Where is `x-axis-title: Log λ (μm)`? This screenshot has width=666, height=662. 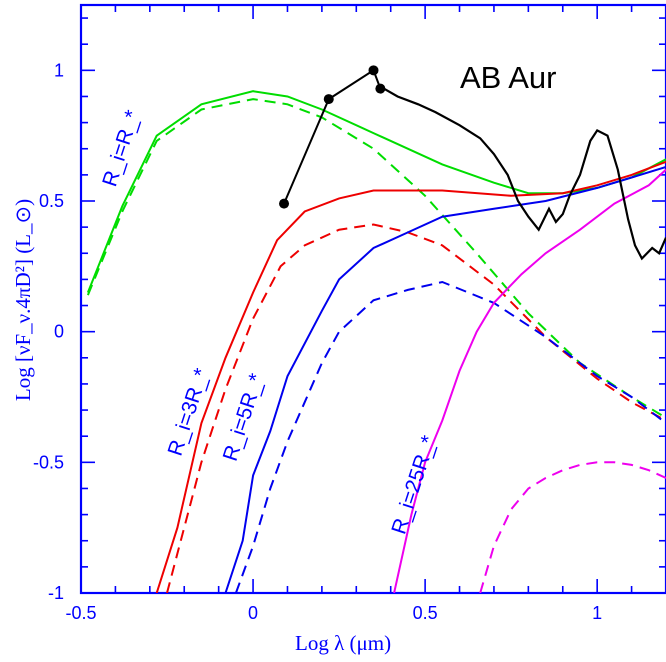
x-axis-title: Log λ (μm) is located at coordinates (343, 643).